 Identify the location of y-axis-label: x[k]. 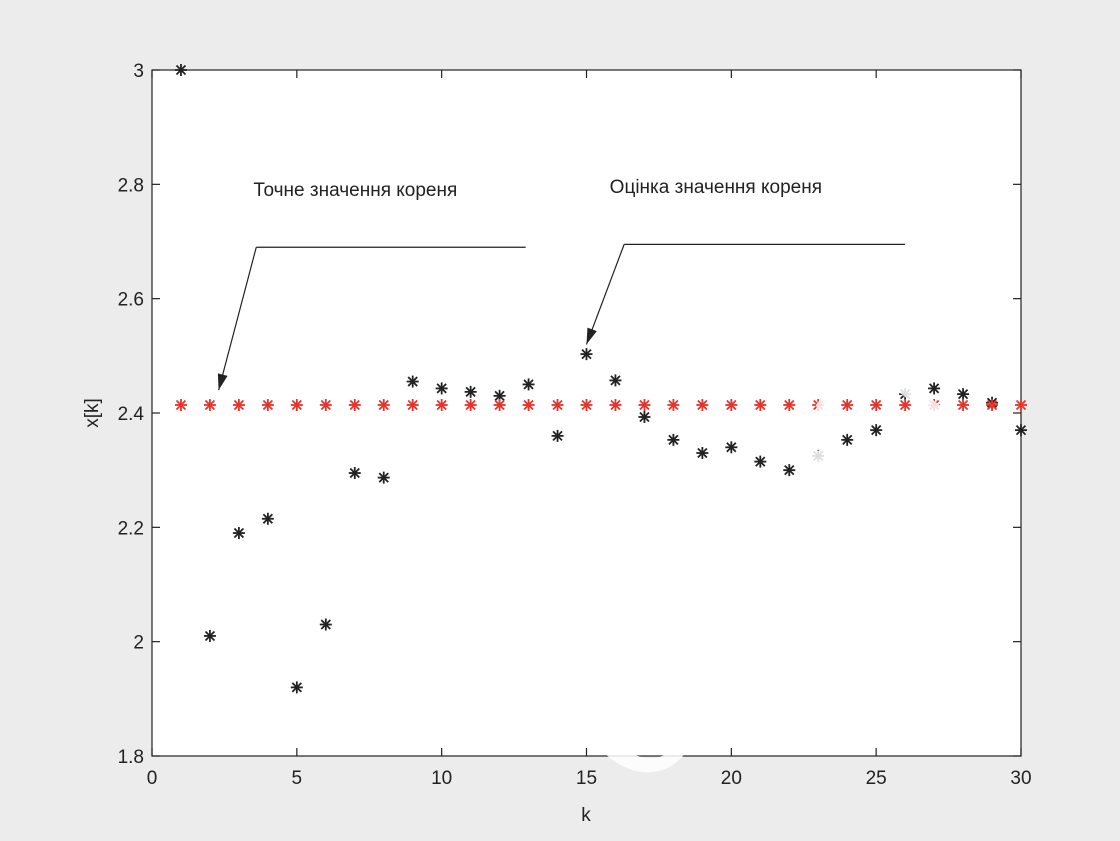
(92, 413).